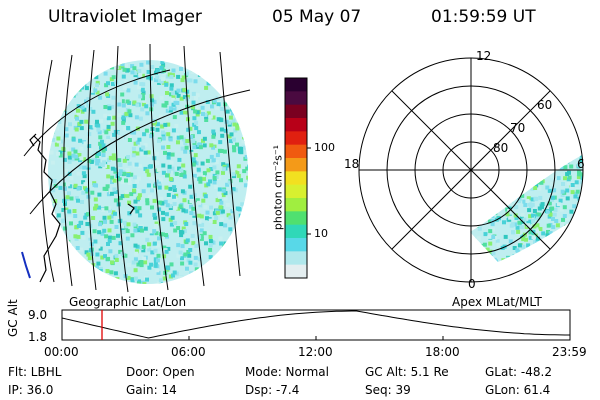  What do you see at coordinates (272, 390) in the screenshot?
I see `dsp-status: Dsp: -7.4` at bounding box center [272, 390].